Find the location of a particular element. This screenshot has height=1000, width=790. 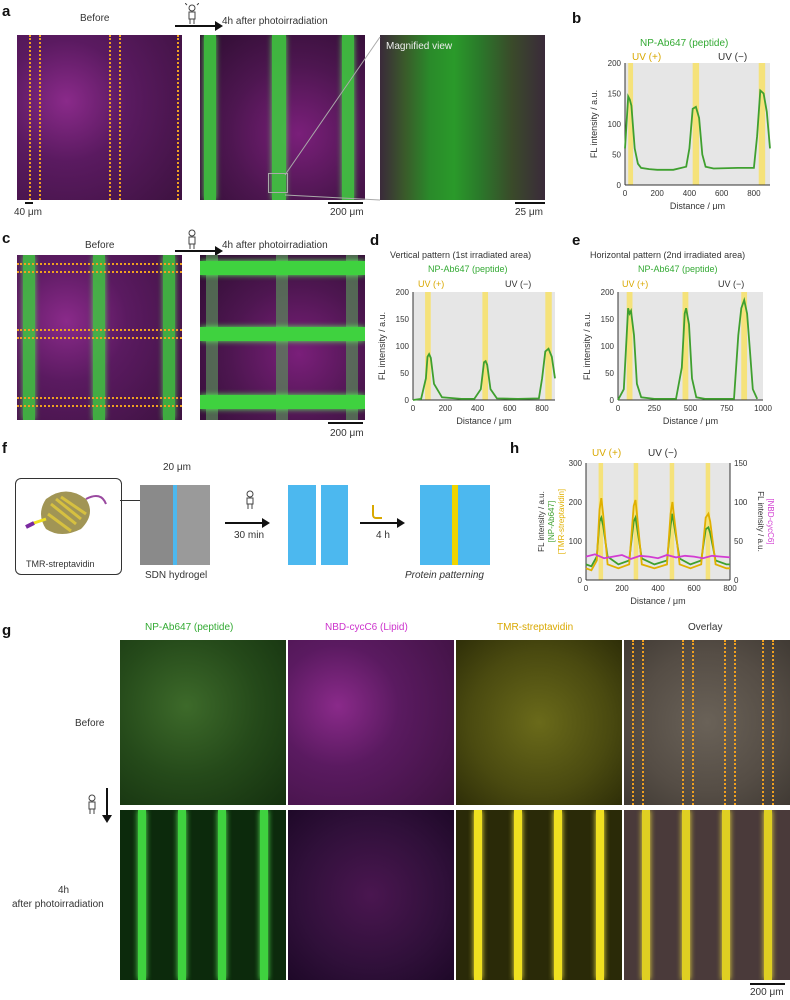

y-tick-label-right: 50 is located at coordinates (738, 541).